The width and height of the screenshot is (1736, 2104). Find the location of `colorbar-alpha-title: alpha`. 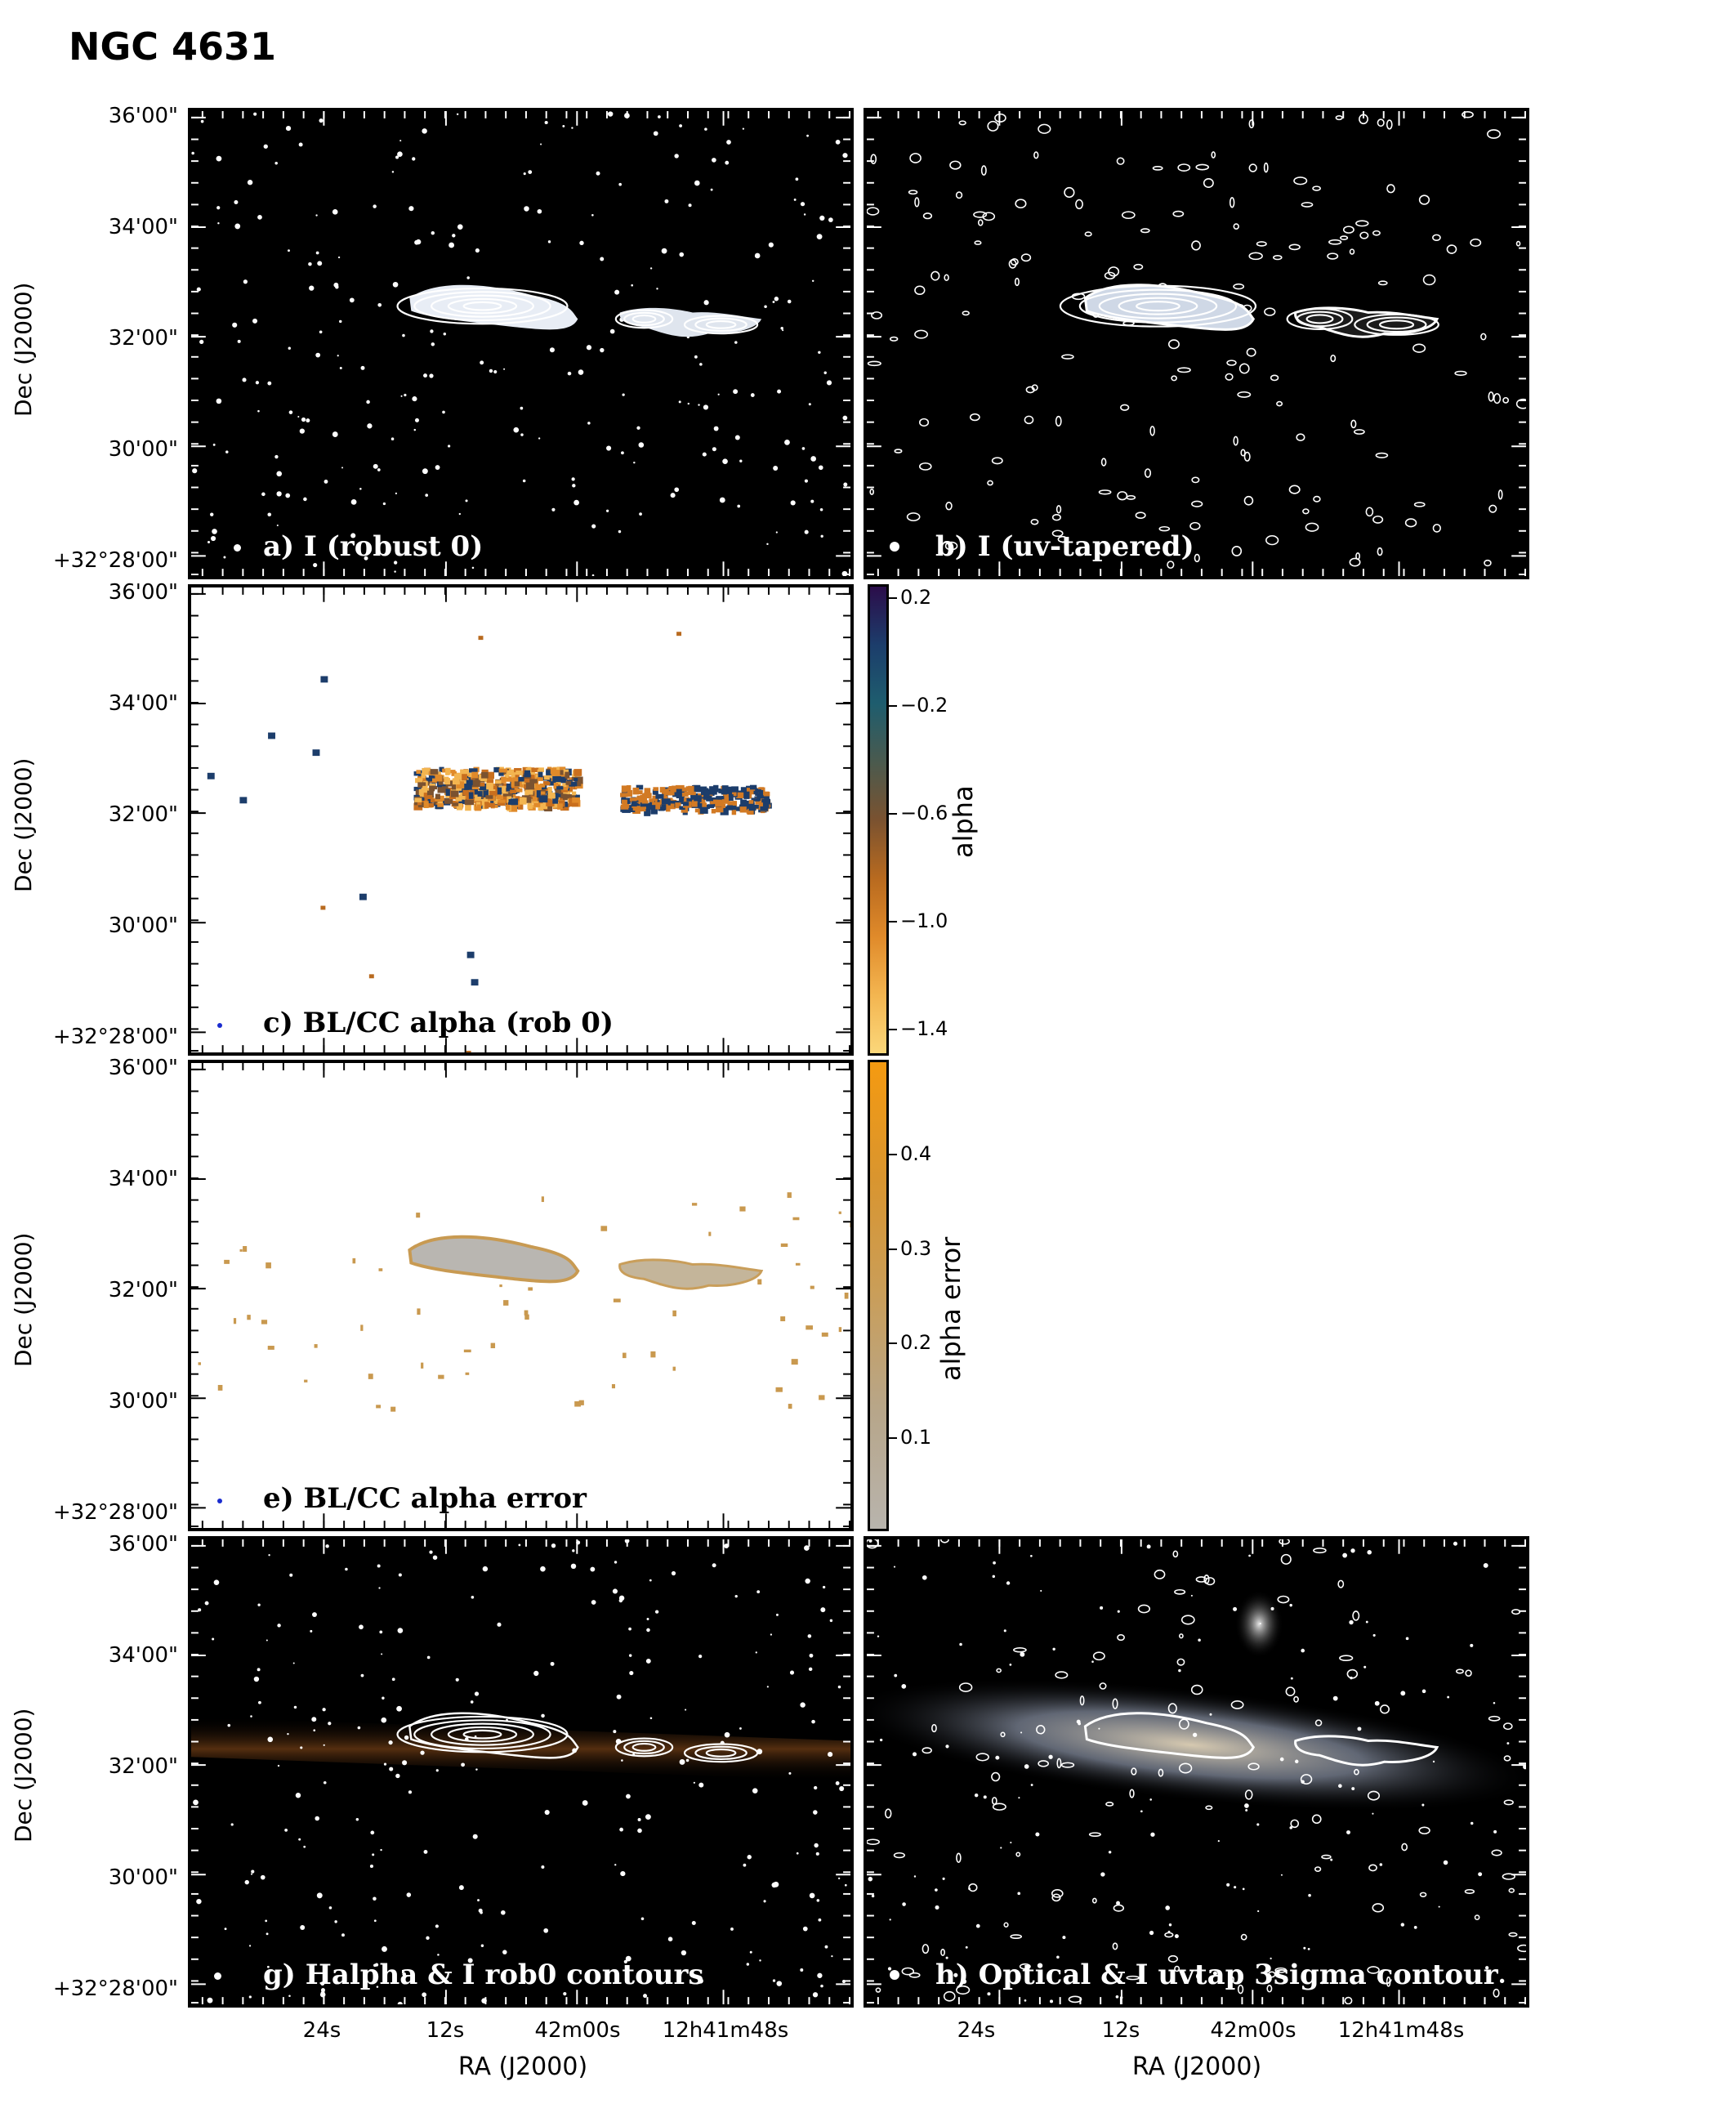

colorbar-alpha-title: alpha is located at coordinates (964, 821).